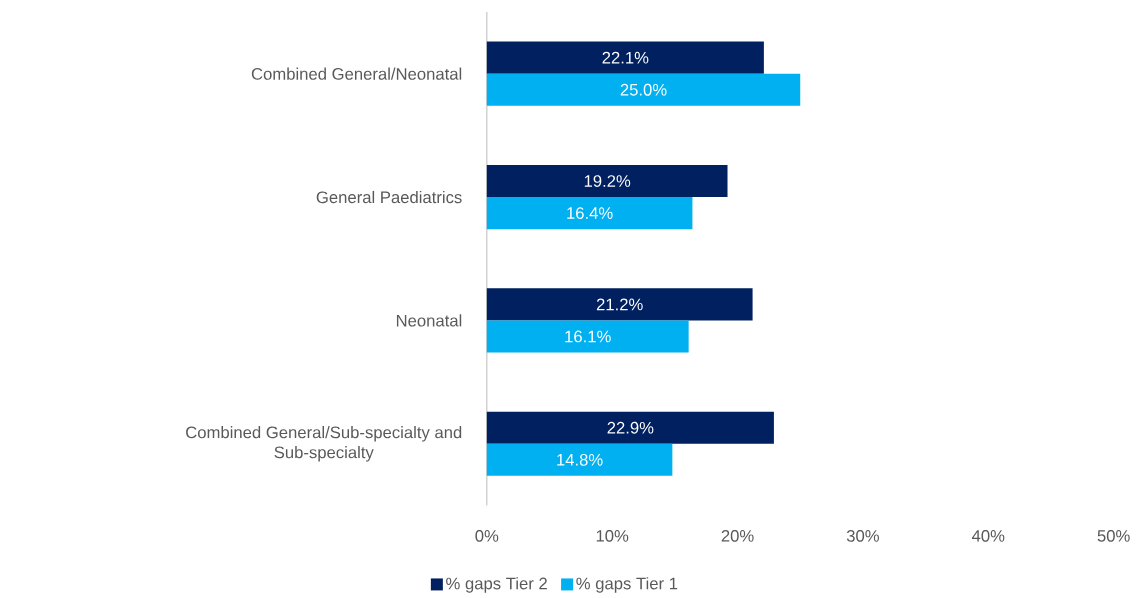 Image resolution: width=1143 pixels, height=598 pixels. I want to click on data-label: 16.4%, so click(590, 213).